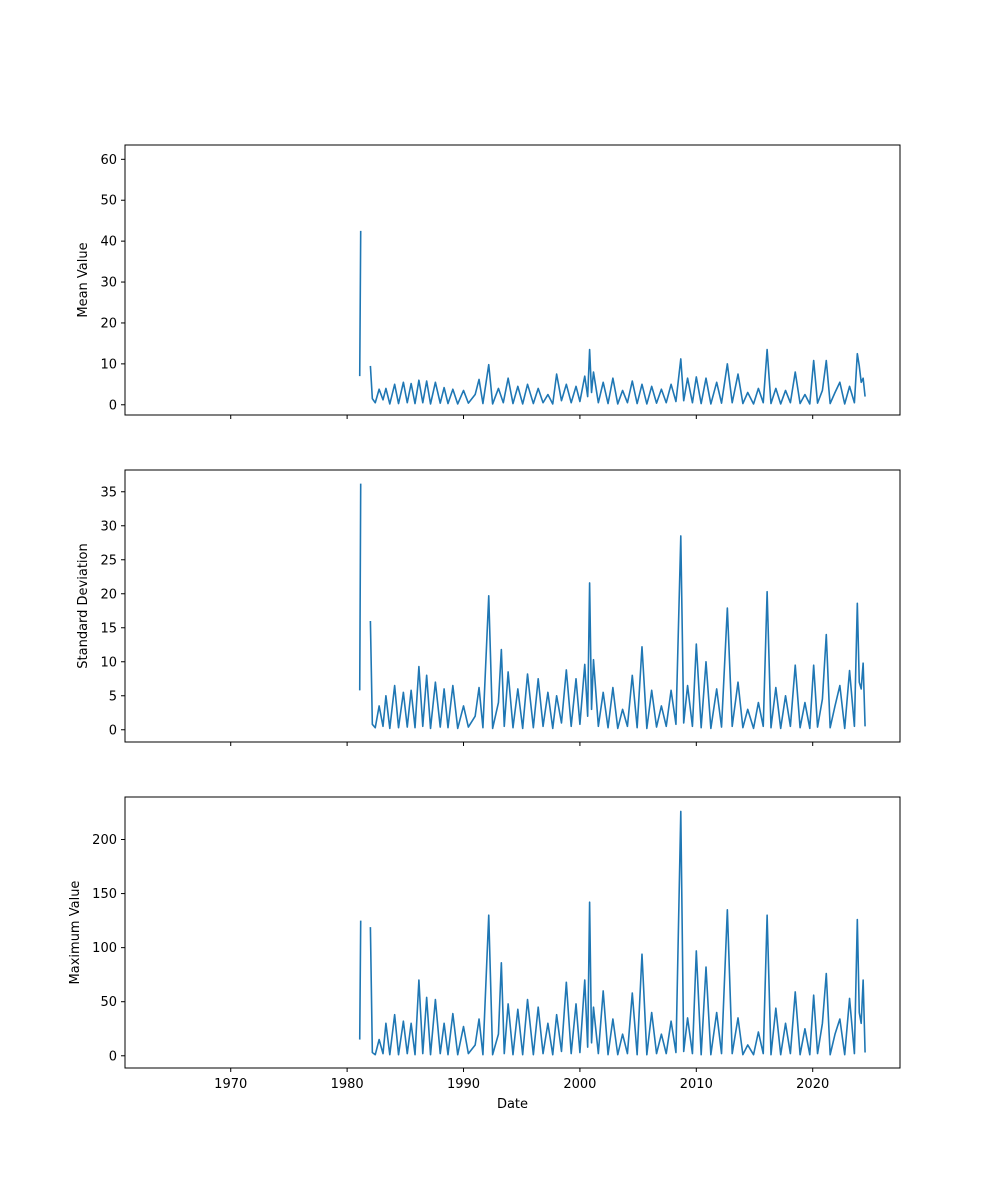  What do you see at coordinates (113, 696) in the screenshot?
I see `y-tick-label: 5` at bounding box center [113, 696].